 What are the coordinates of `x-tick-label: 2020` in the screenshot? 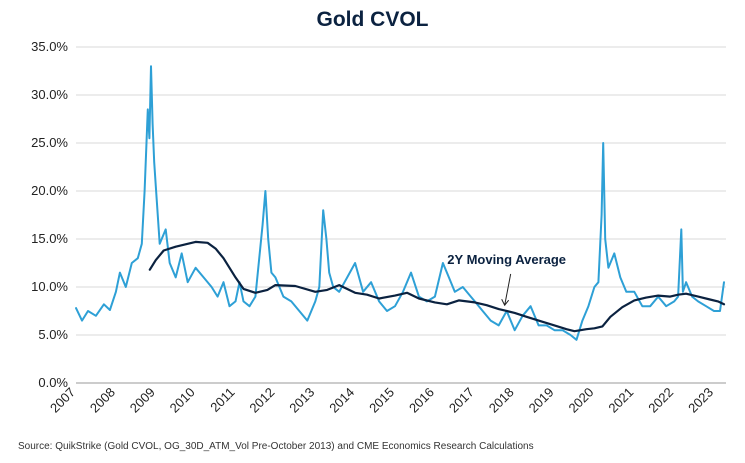 It's located at (580, 400).